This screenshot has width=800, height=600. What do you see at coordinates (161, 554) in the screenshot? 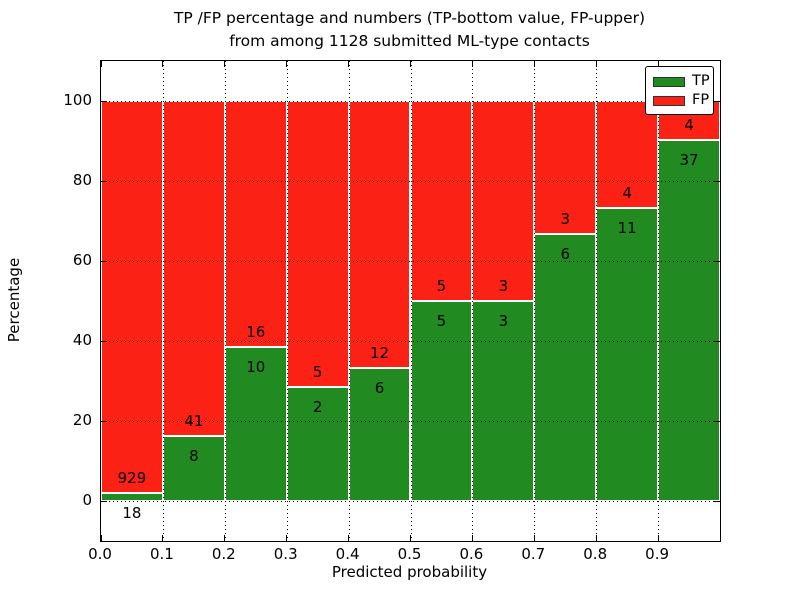
I see `x-tick-label: 0.1` at bounding box center [161, 554].